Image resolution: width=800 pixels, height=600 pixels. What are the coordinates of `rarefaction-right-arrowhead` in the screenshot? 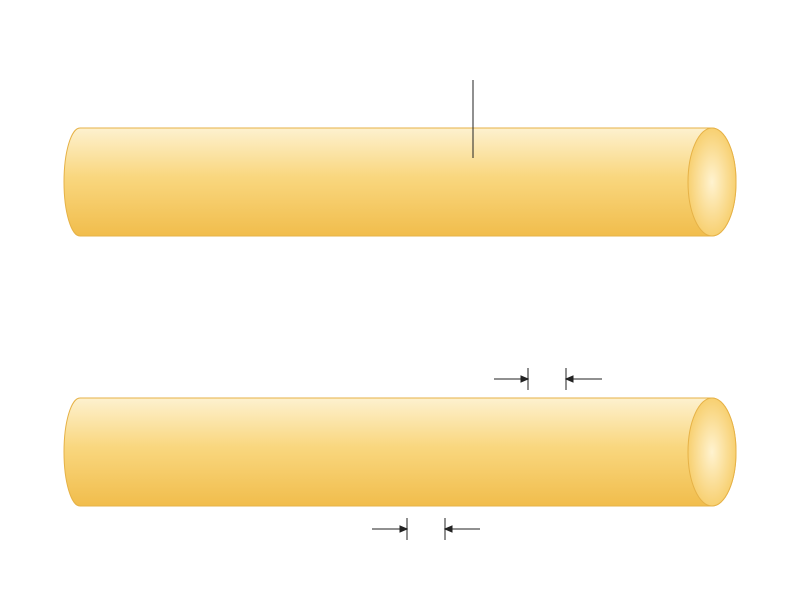 It's located at (448, 529).